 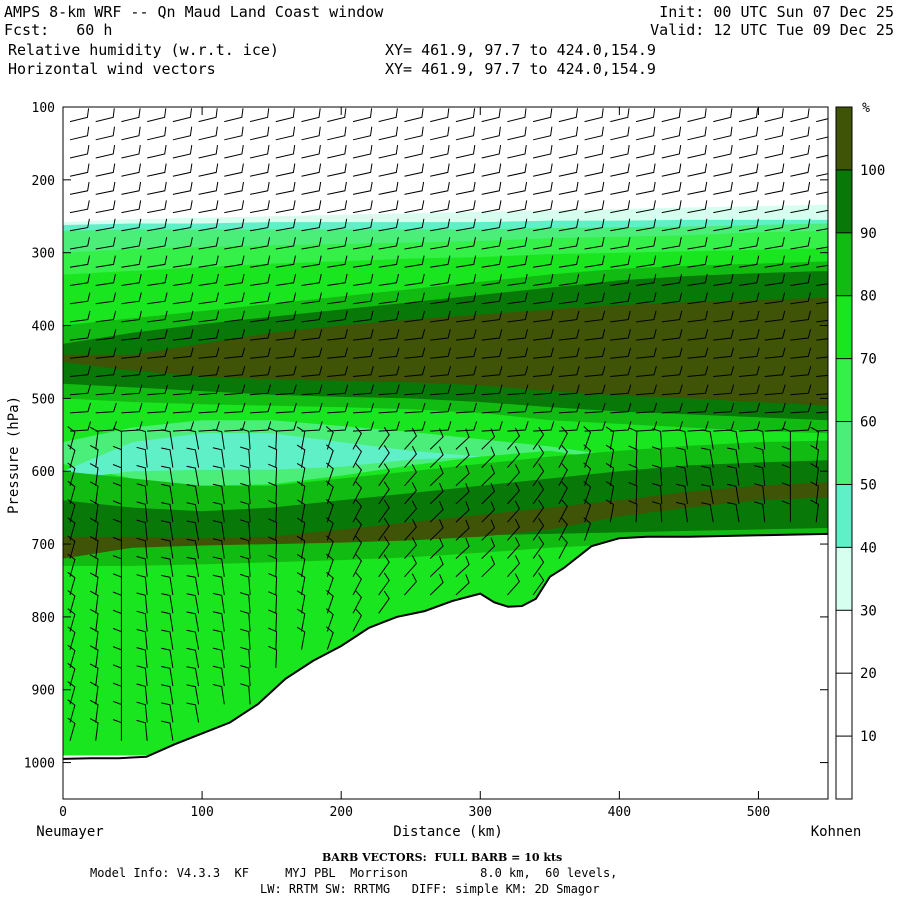 What do you see at coordinates (201, 812) in the screenshot?
I see `x-tick-label: 100` at bounding box center [201, 812].